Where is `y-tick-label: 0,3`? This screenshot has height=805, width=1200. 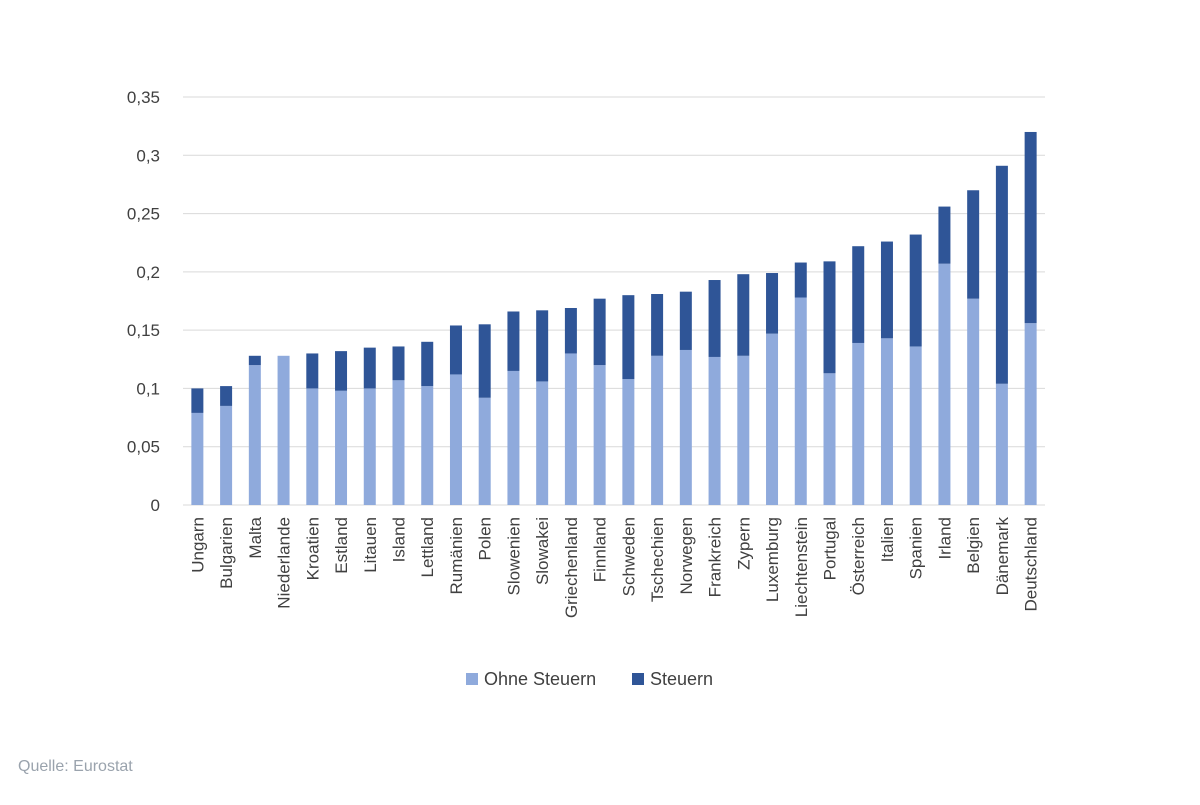 y-tick-label: 0,3 is located at coordinates (148, 155).